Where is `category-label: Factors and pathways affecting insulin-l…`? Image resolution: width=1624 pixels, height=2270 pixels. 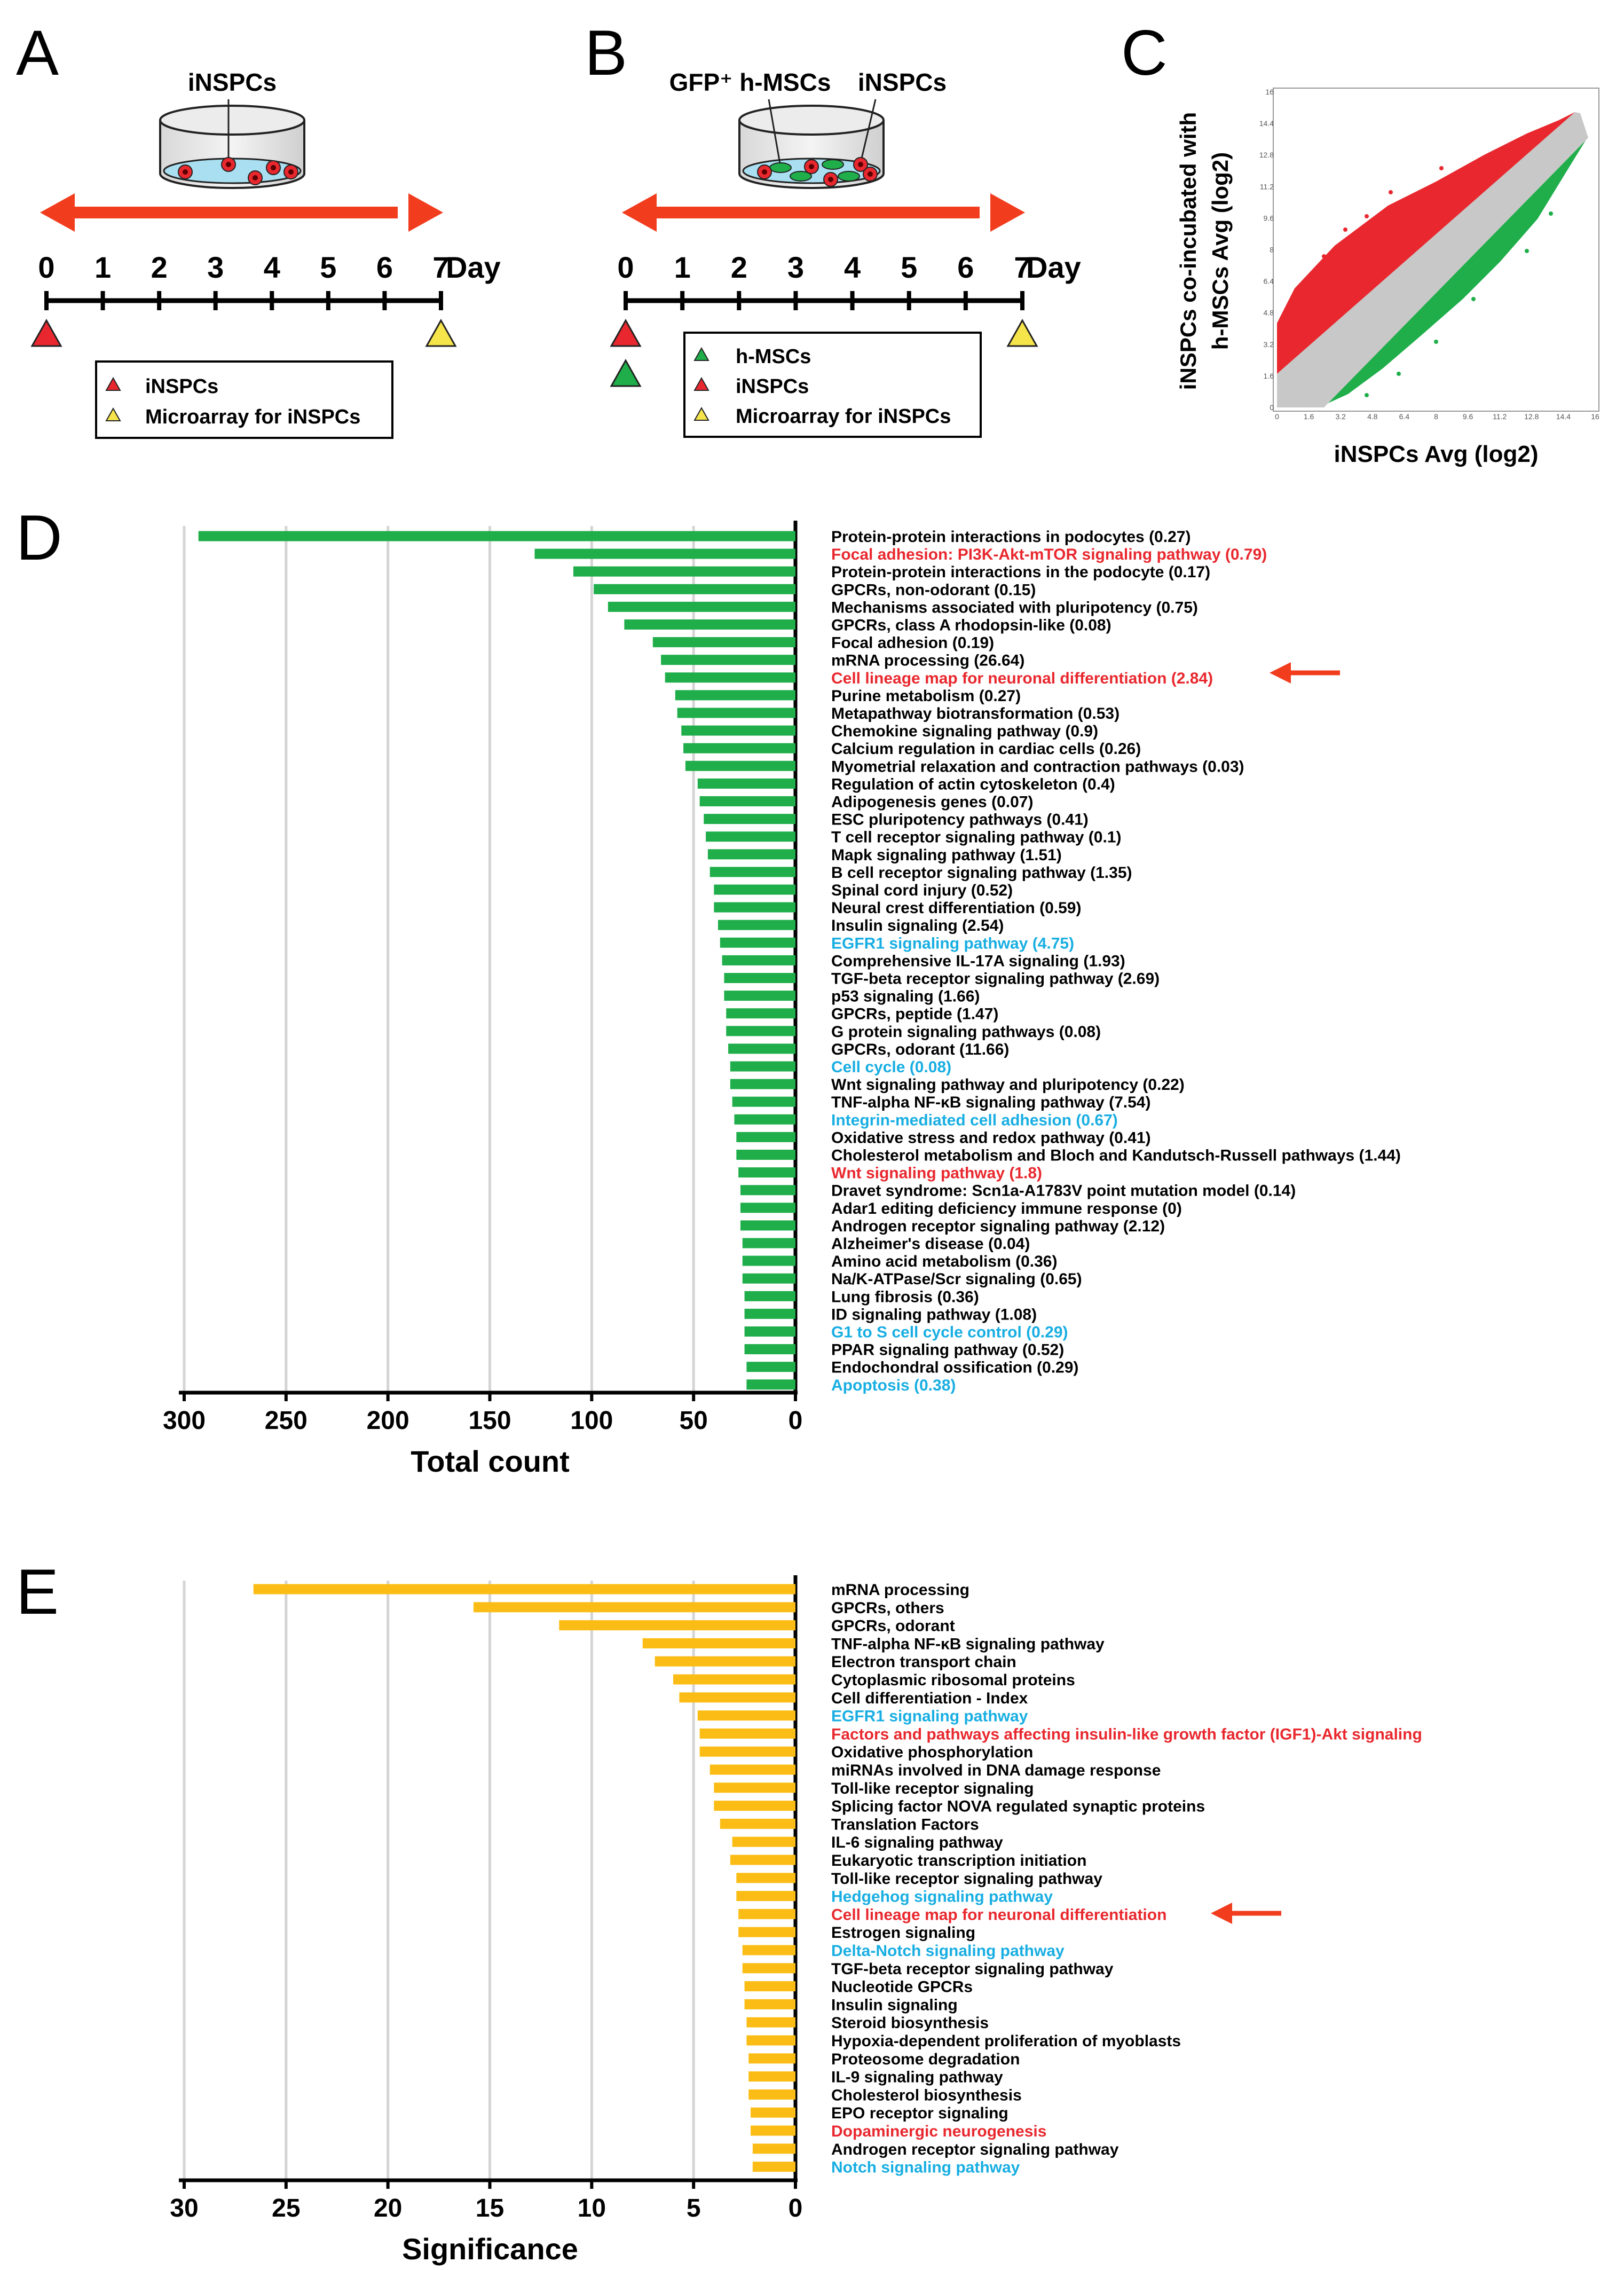
category-label: Factors and pathways affecting insulin-l… is located at coordinates (1126, 1734).